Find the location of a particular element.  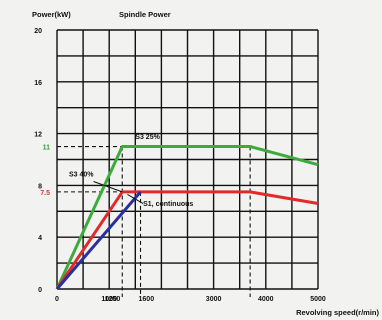

x-tick-label: 1250 is located at coordinates (113, 299).